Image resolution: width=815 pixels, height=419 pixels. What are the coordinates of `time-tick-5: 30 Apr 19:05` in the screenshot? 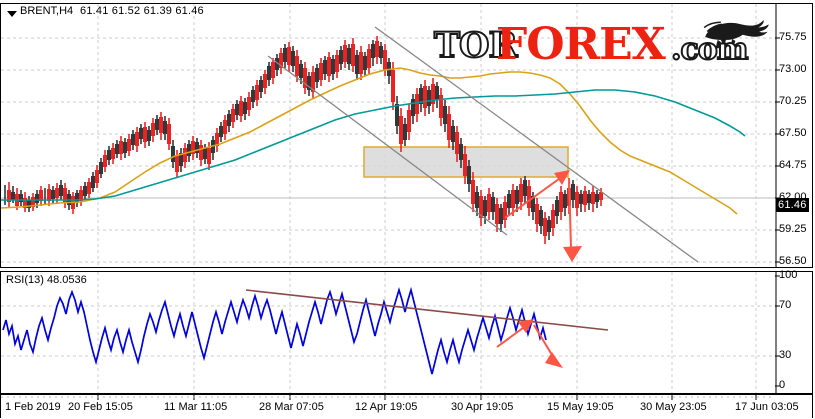 It's located at (482, 407).